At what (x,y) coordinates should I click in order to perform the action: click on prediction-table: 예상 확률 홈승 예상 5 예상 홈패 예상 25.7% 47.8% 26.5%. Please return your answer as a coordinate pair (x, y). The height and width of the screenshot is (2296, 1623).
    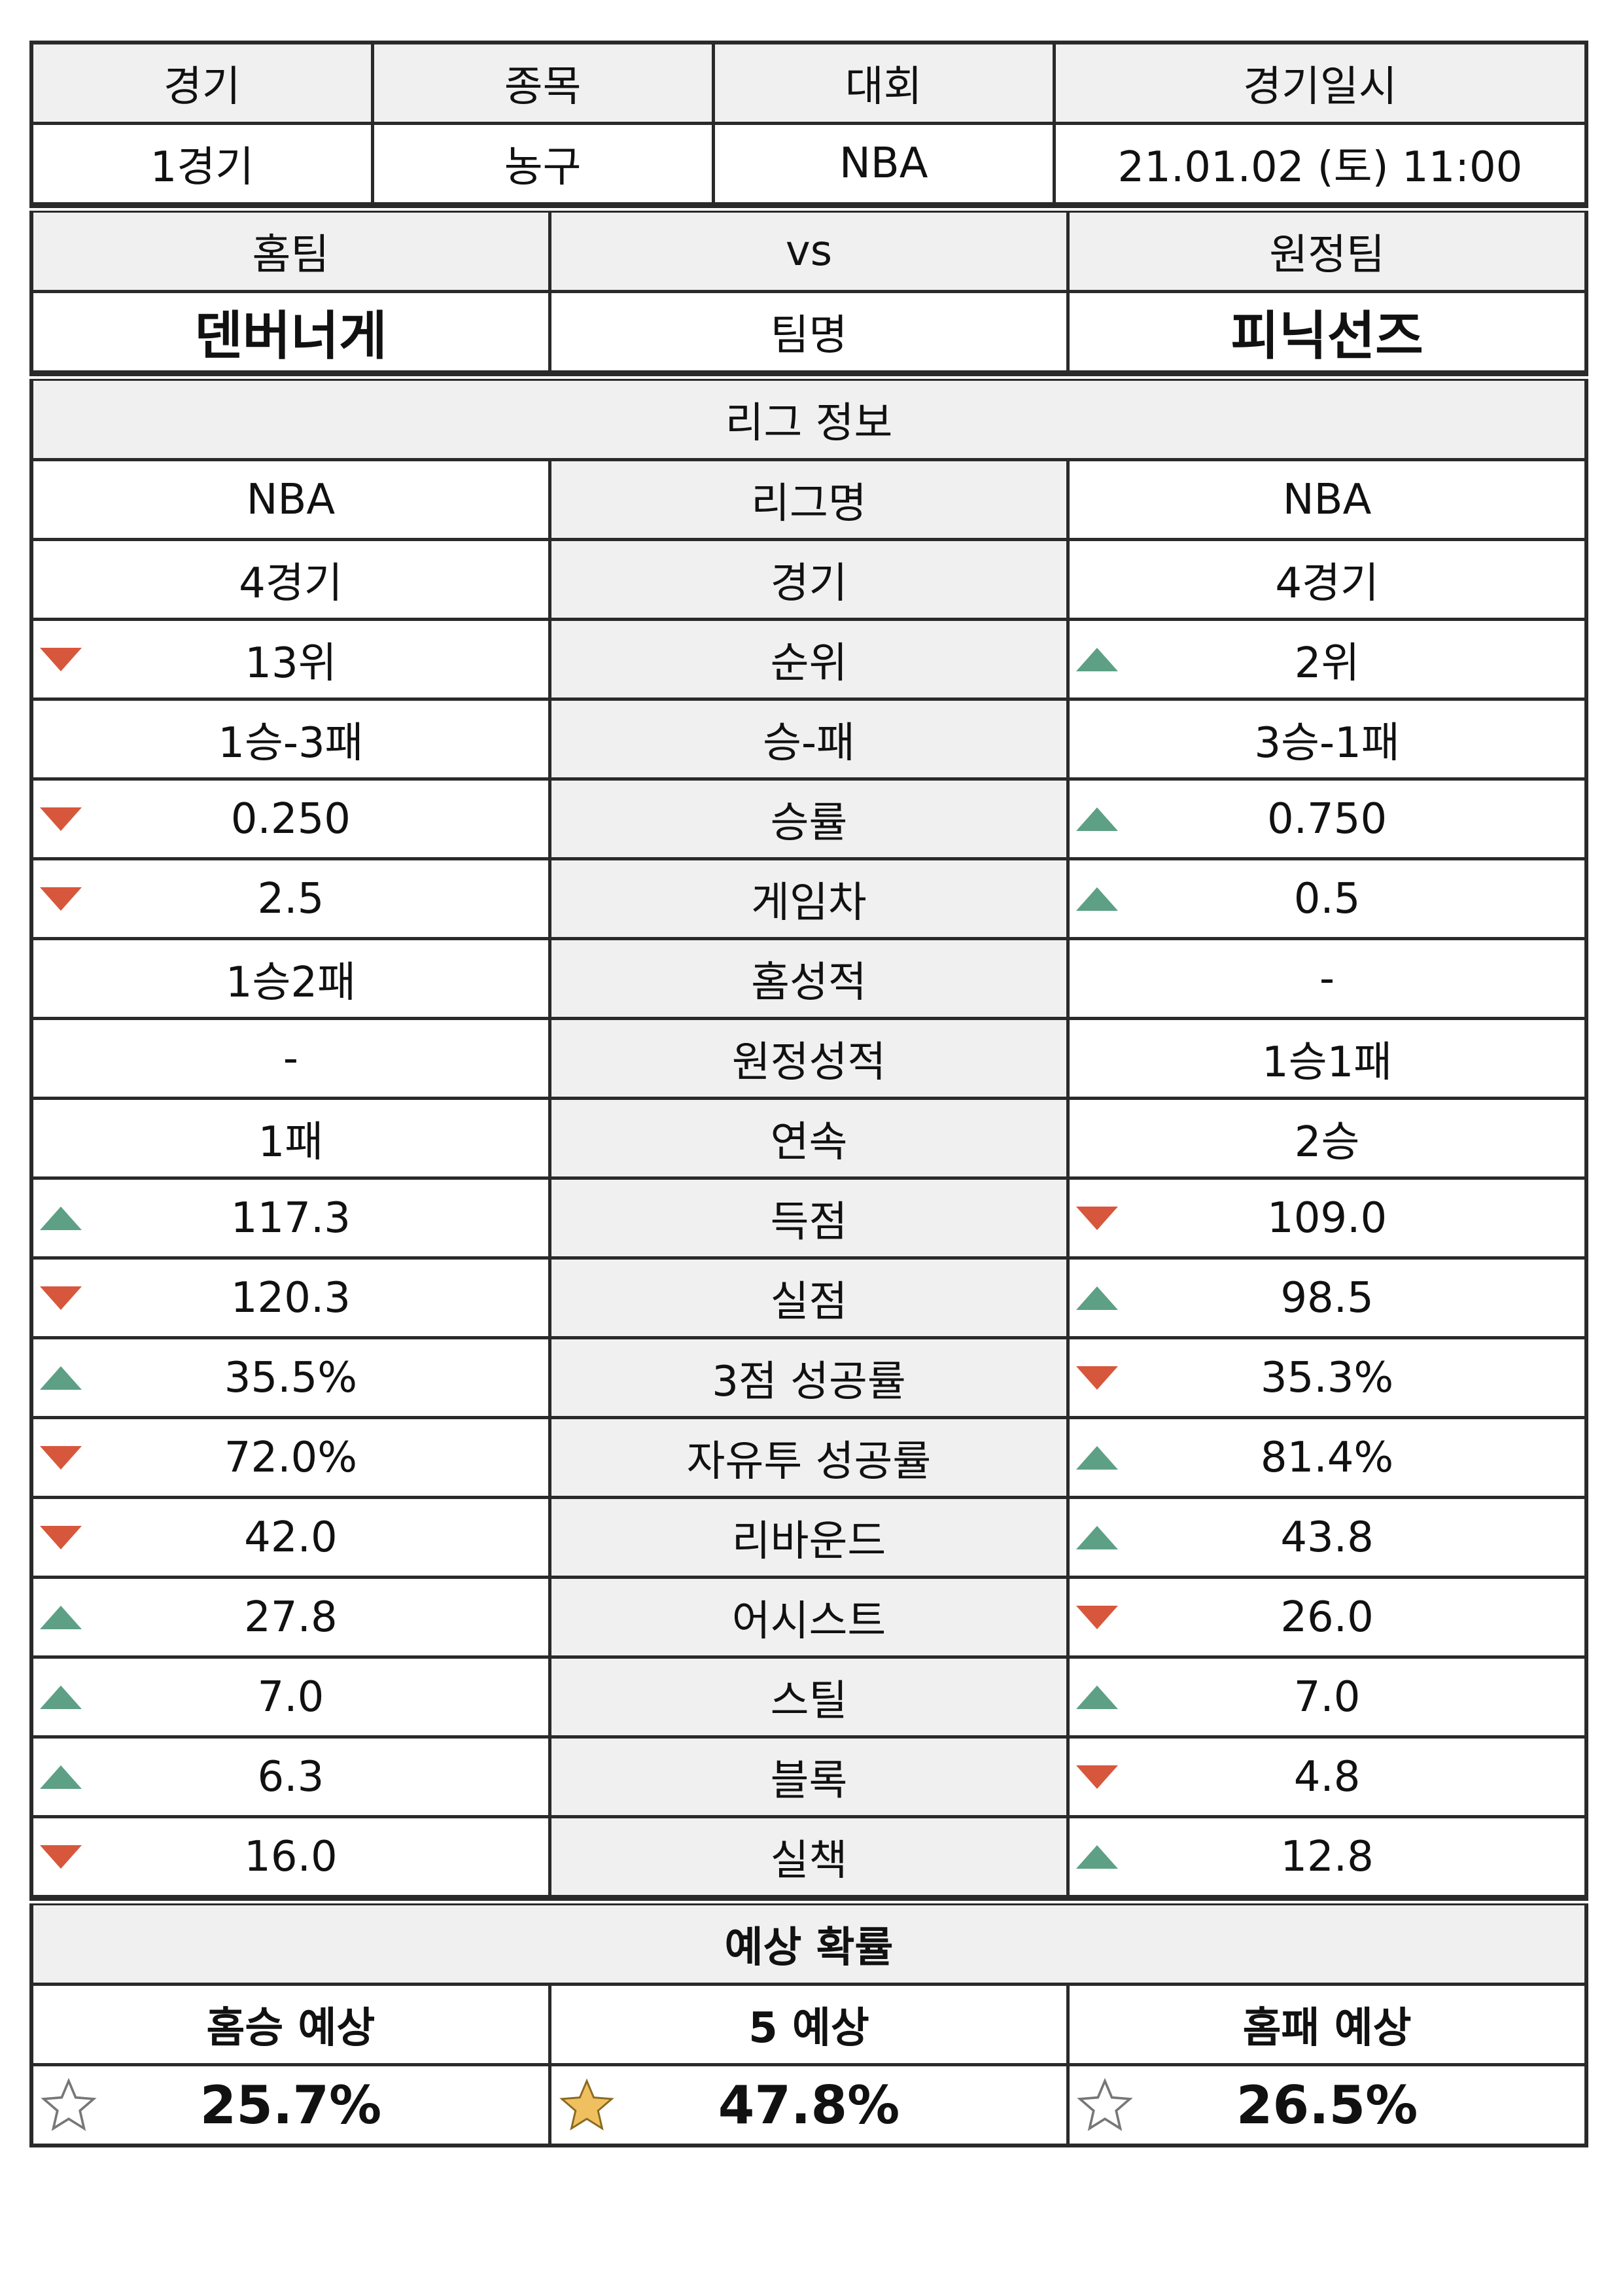
    Looking at the image, I should click on (809, 2023).